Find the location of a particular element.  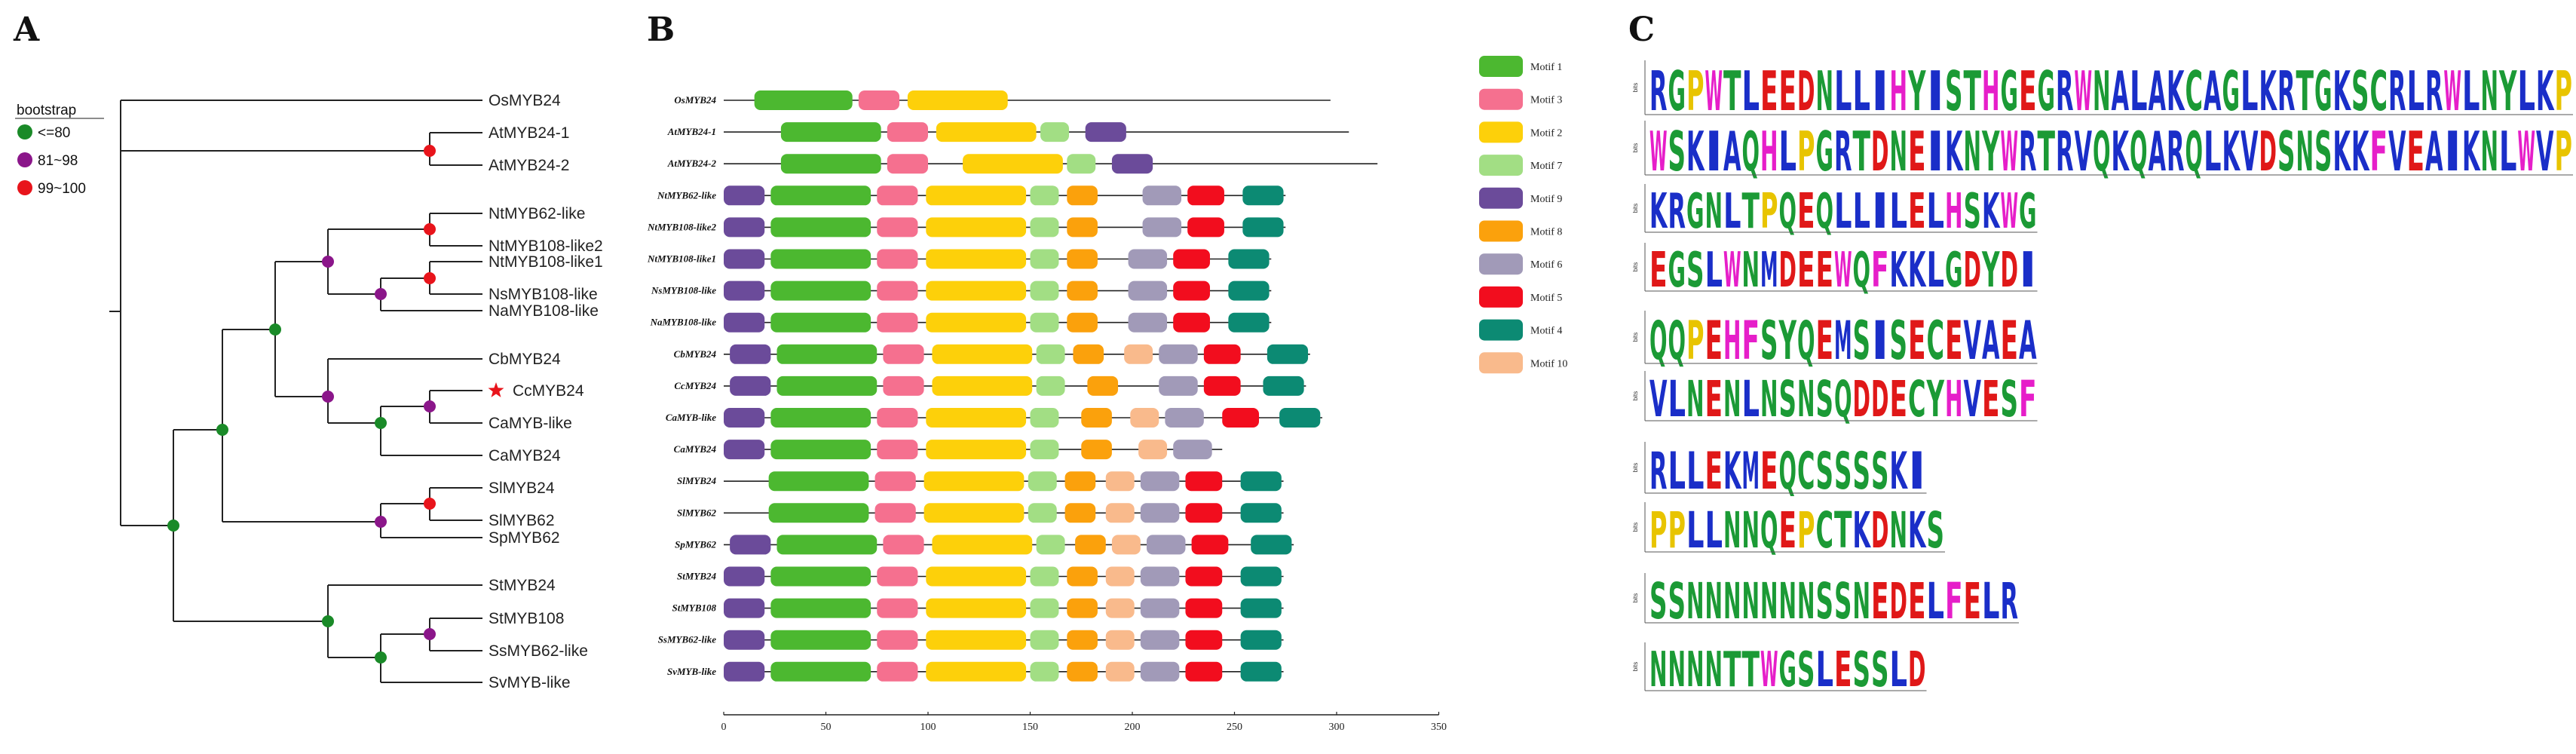

leaf-label-namyb108-like: NaMYB108-like is located at coordinates (544, 311).